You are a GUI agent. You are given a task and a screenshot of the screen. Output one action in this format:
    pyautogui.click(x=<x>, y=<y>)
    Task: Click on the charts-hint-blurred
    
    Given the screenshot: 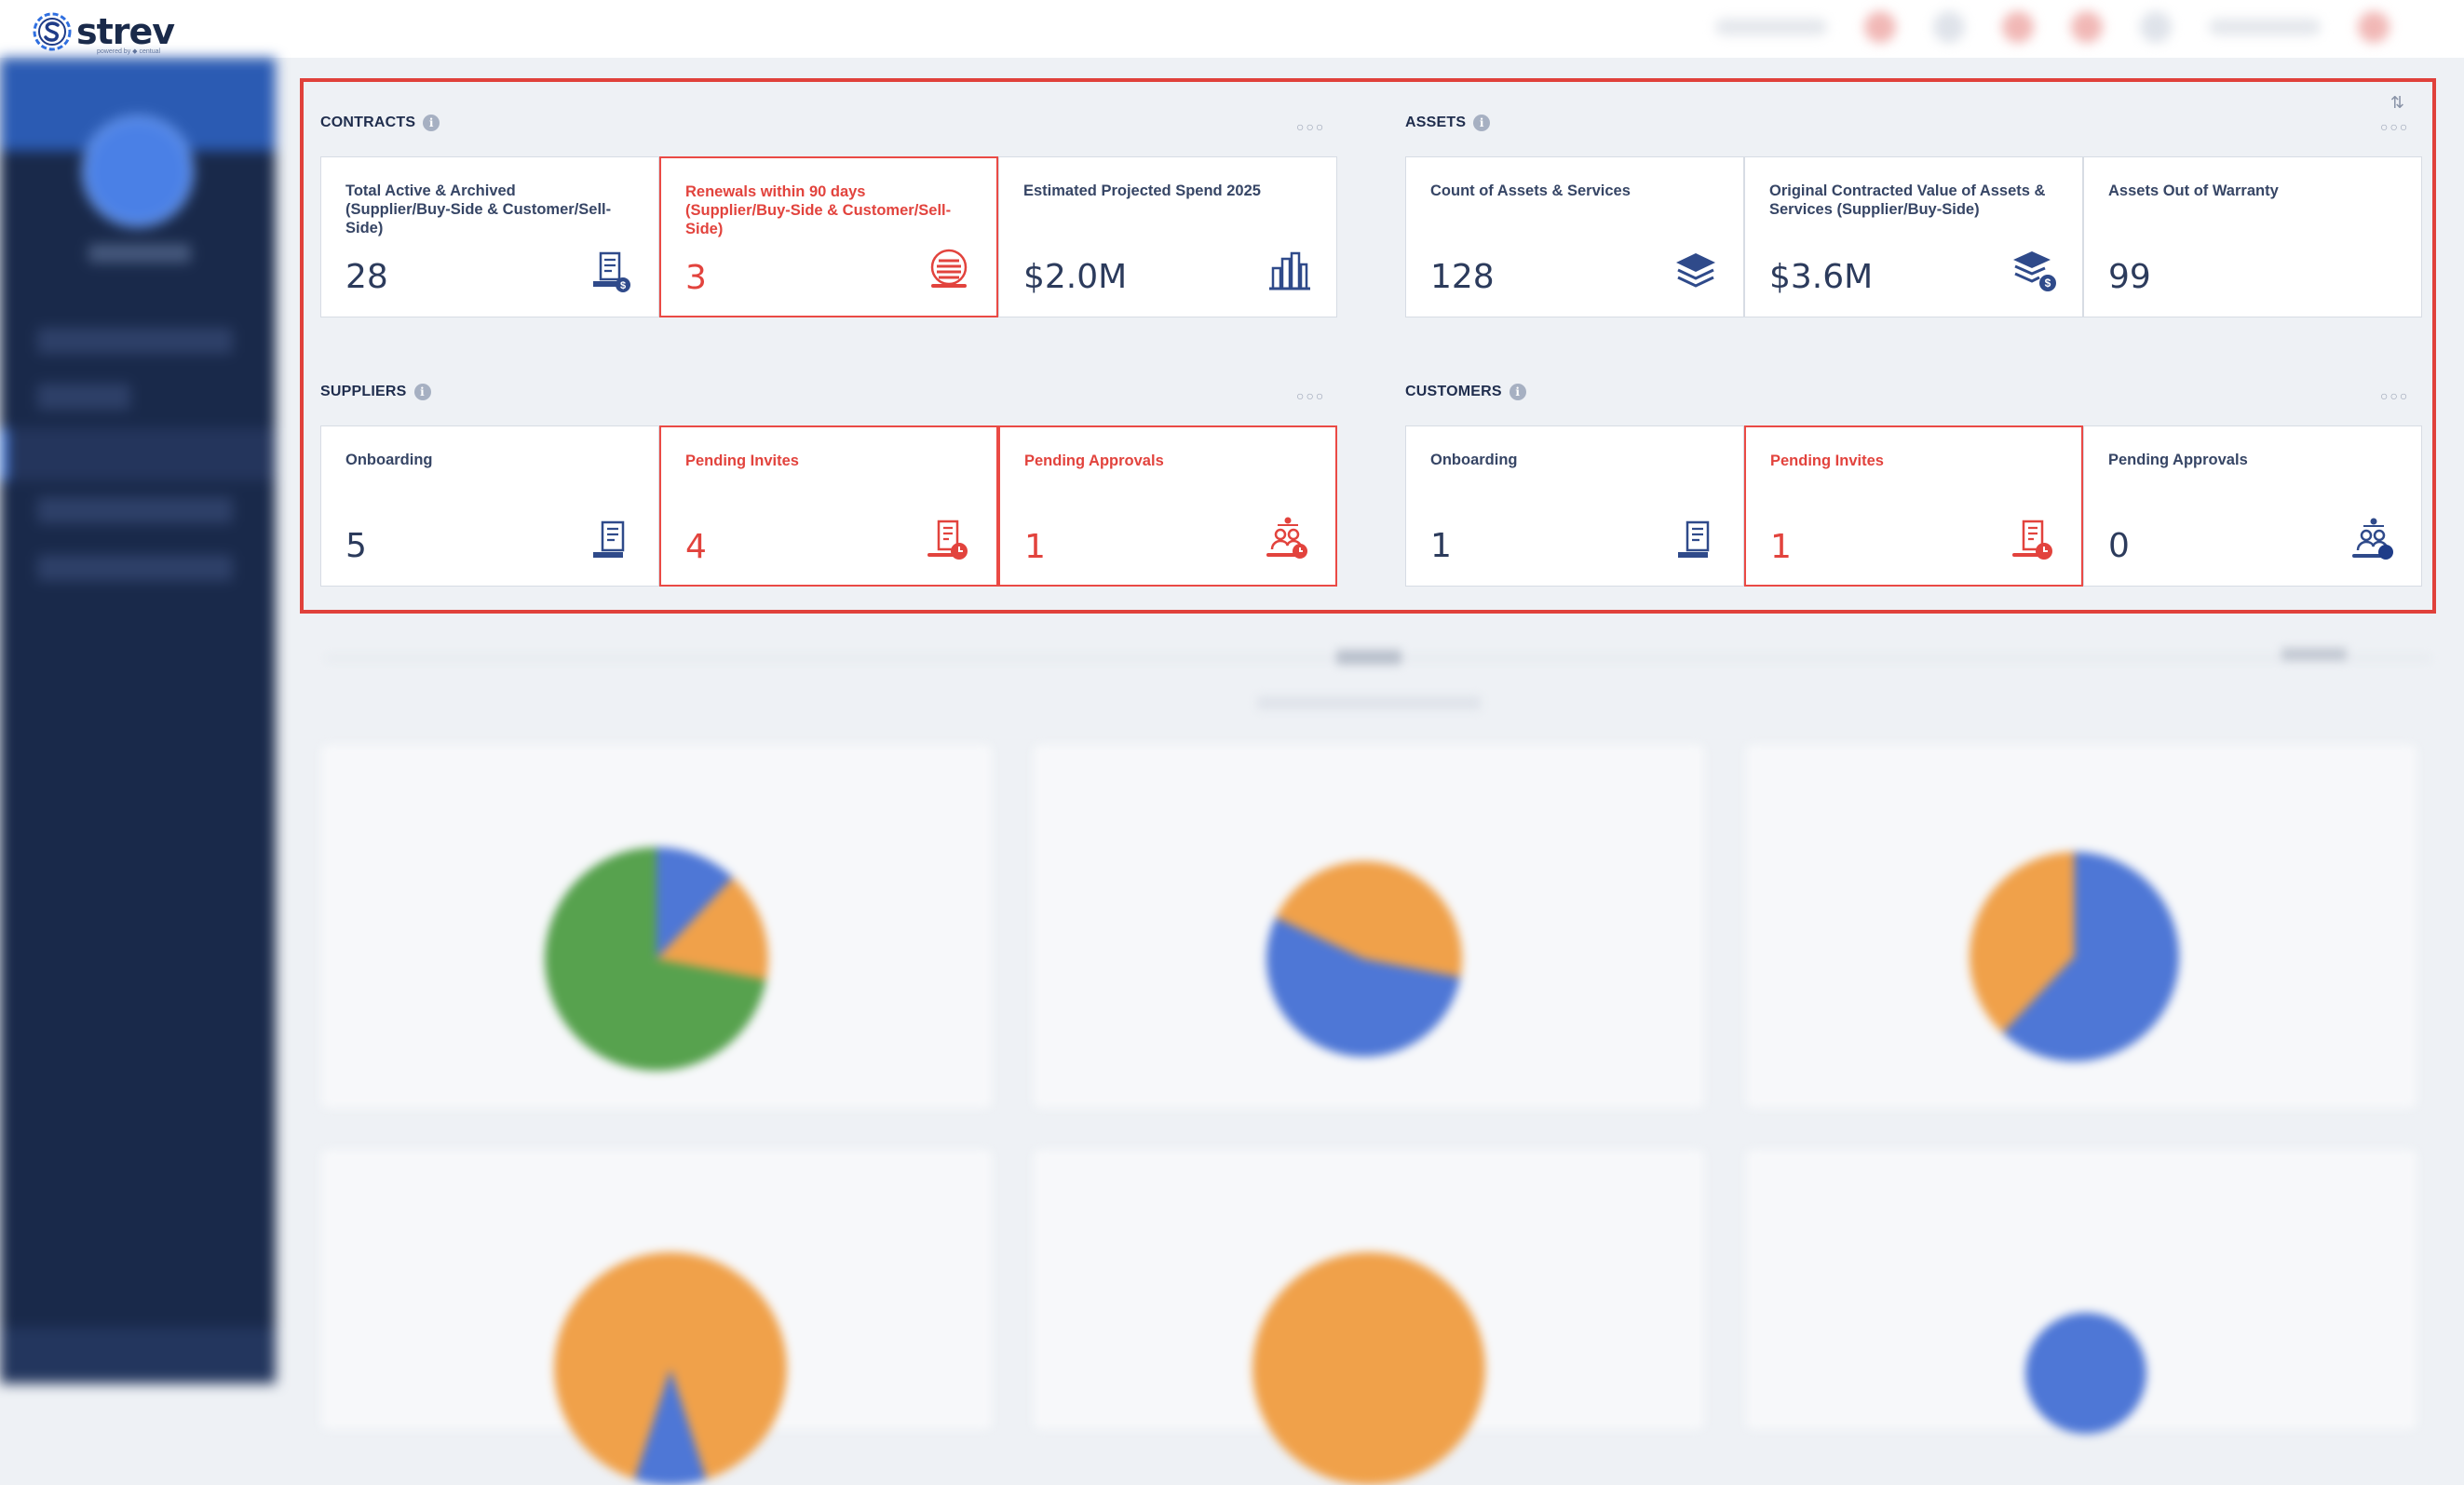 What is the action you would take?
    pyautogui.click(x=1369, y=702)
    